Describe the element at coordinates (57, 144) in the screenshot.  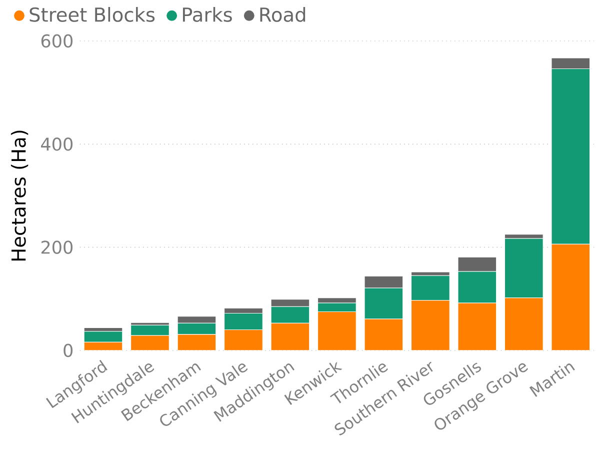
I see `y-tick-label: 400` at that location.